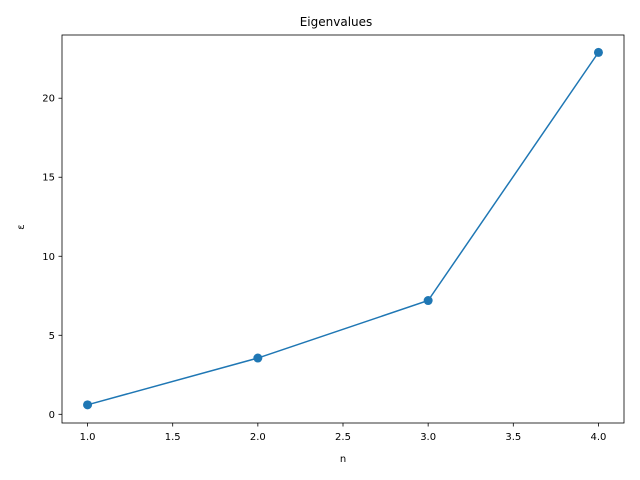  I want to click on x-tick-label: 1.0, so click(88, 437).